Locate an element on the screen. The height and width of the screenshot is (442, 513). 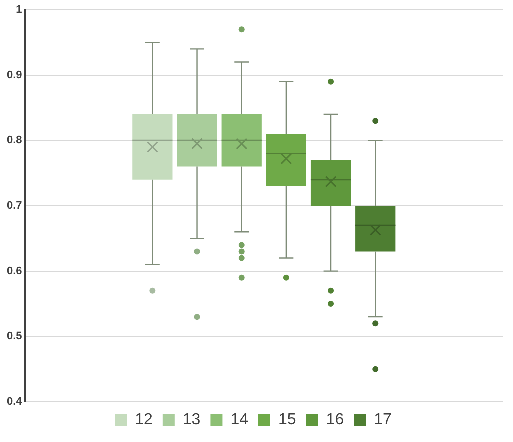
y-tick-label: 0.5 is located at coordinates (14, 336).